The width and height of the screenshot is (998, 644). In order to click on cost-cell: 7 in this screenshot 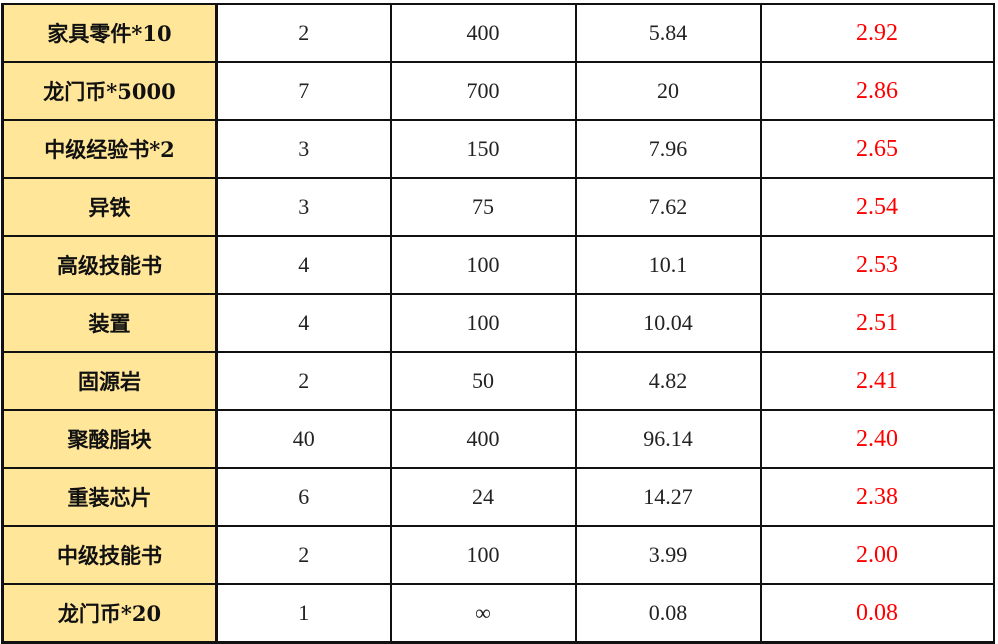, I will do `click(303, 91)`.